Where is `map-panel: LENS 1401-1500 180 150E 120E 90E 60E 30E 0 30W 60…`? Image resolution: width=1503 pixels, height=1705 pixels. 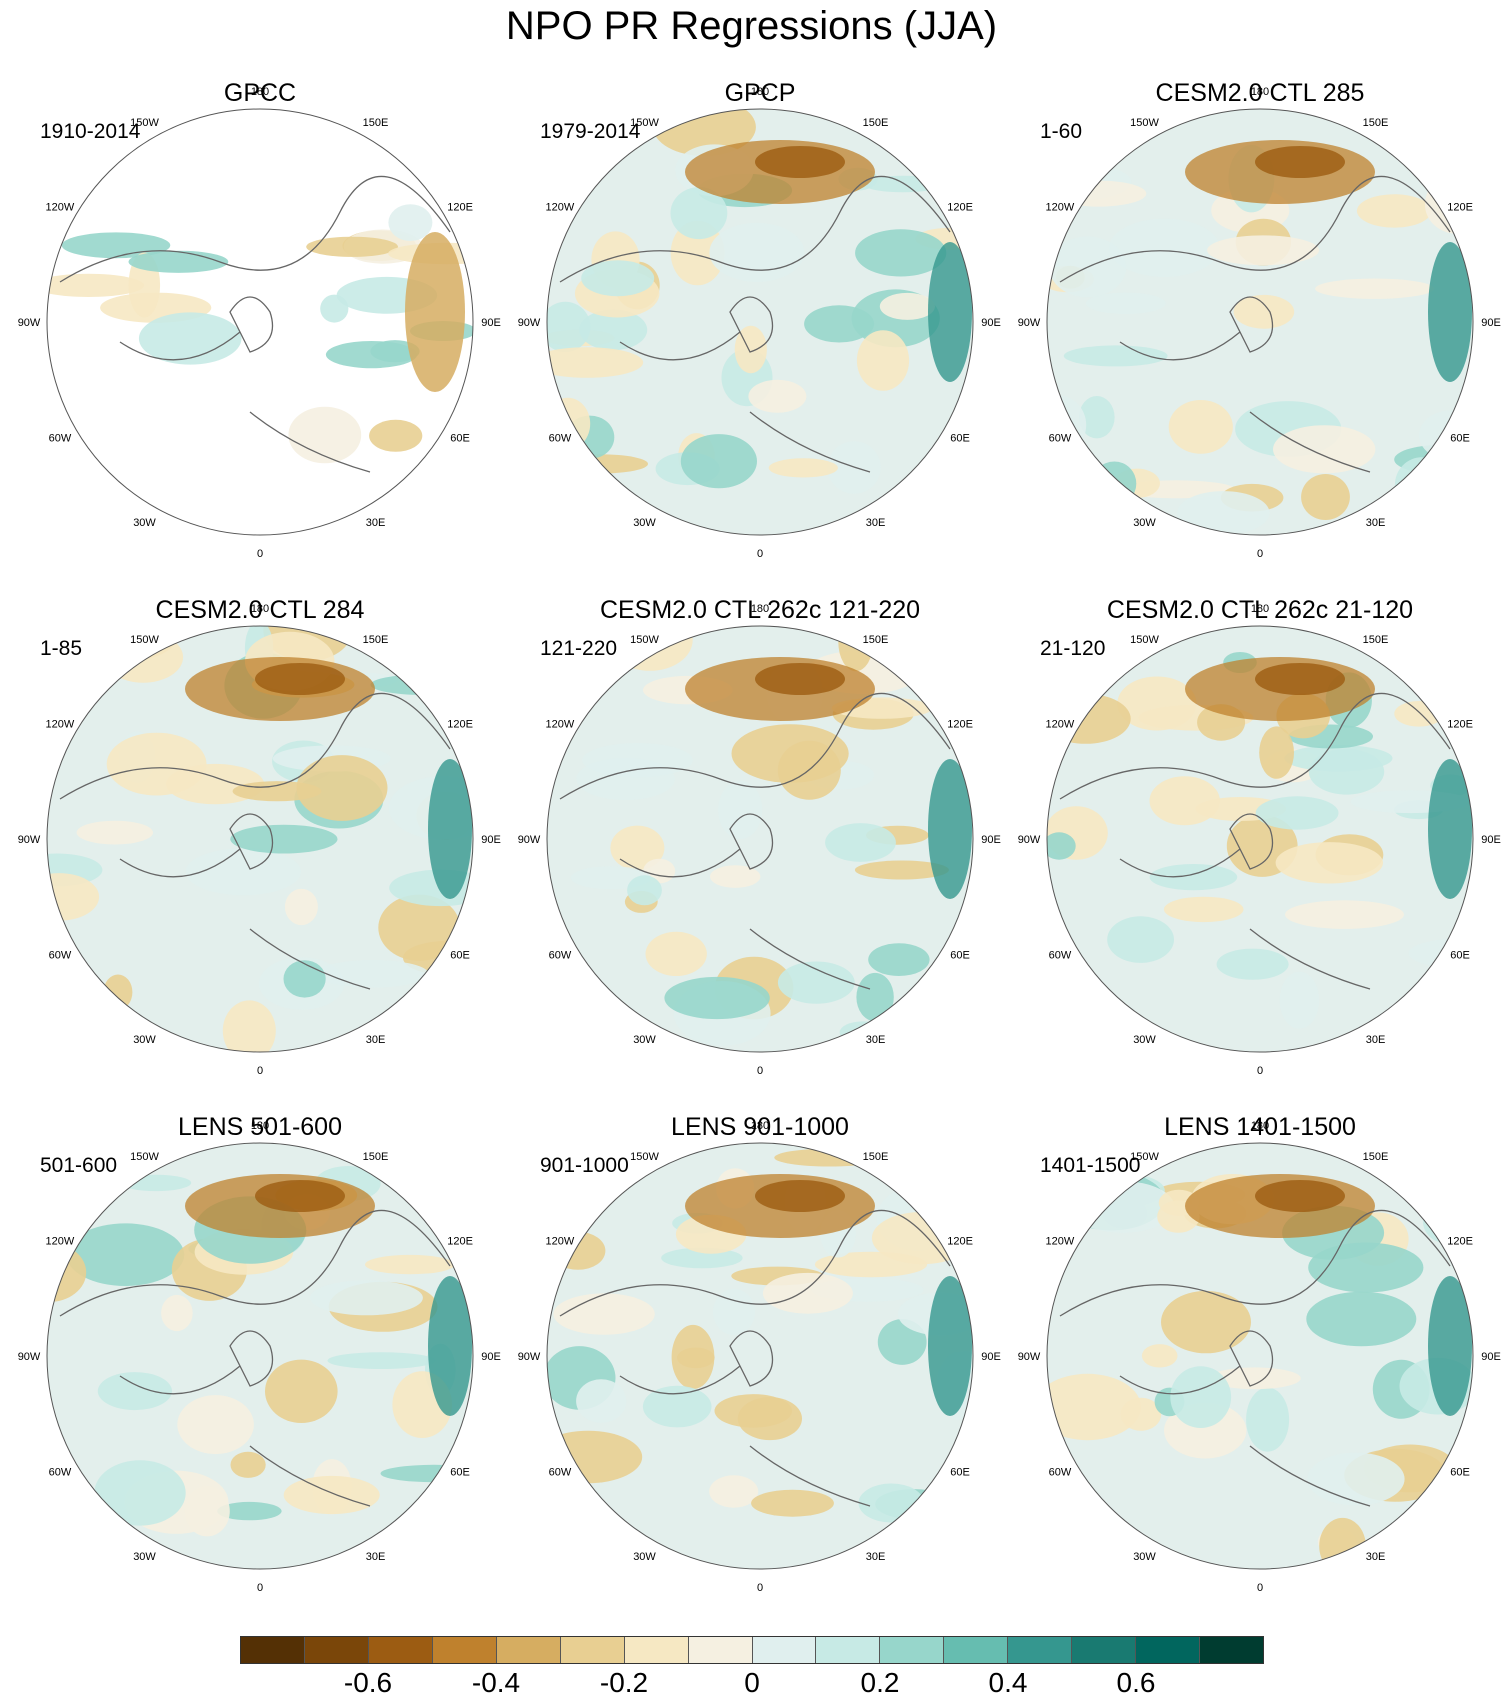 map-panel: LENS 1401-1500 180 150E 120E 90E 60E 30E 0 30W 60… is located at coordinates (1259, 1362).